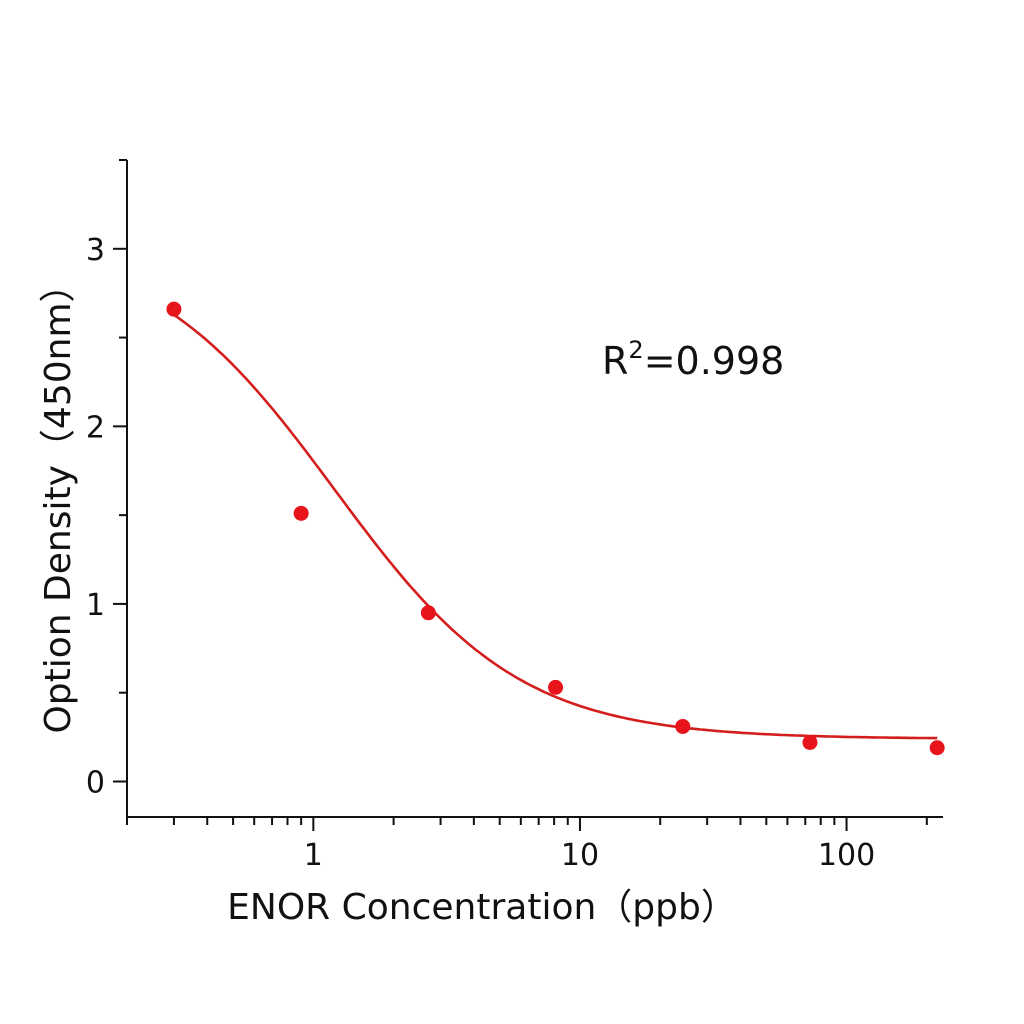 This screenshot has height=1024, width=1024. I want to click on x-tick-label: 100, so click(846, 855).